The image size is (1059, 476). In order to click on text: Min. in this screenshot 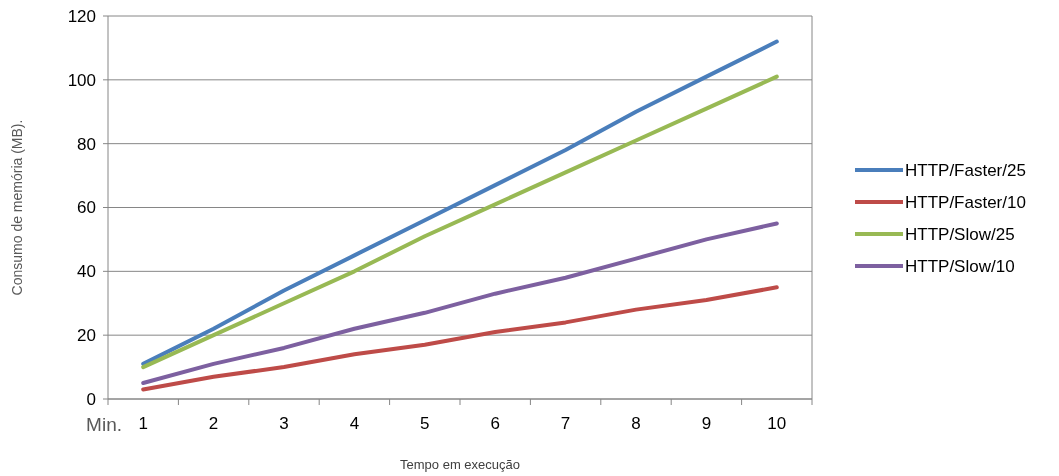, I will do `click(104, 424)`.